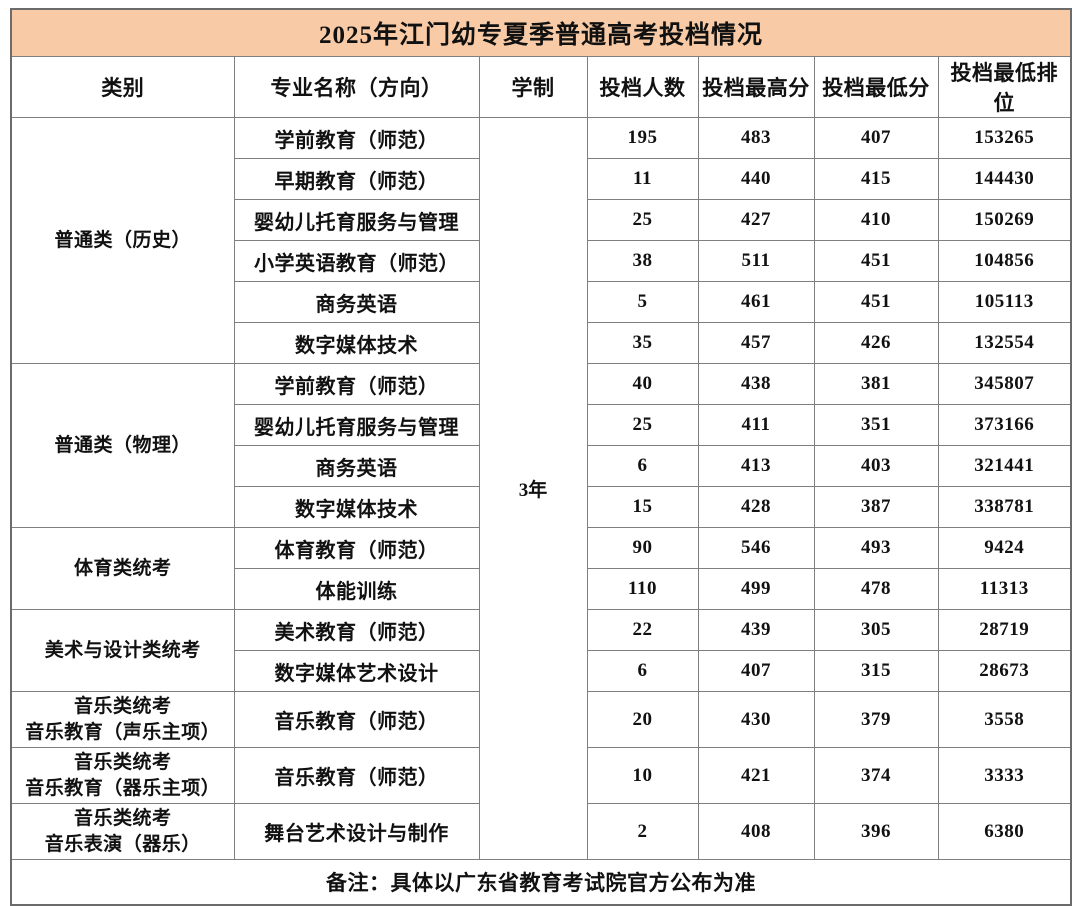  I want to click on cell-count: 90, so click(642, 548).